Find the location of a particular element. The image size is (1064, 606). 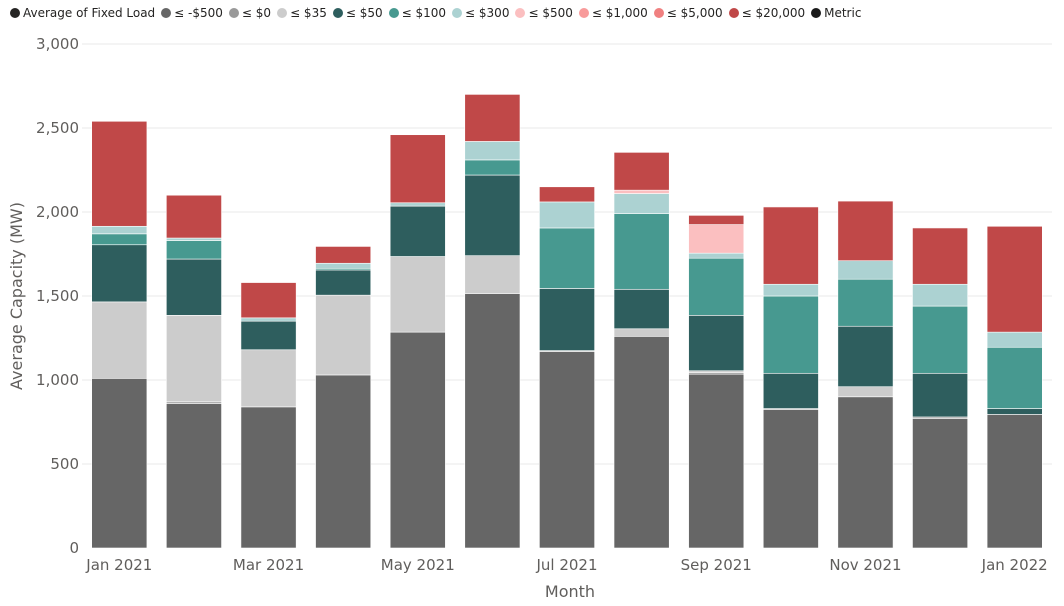

legend-item: ≤ $20,000 is located at coordinates (766, 13).